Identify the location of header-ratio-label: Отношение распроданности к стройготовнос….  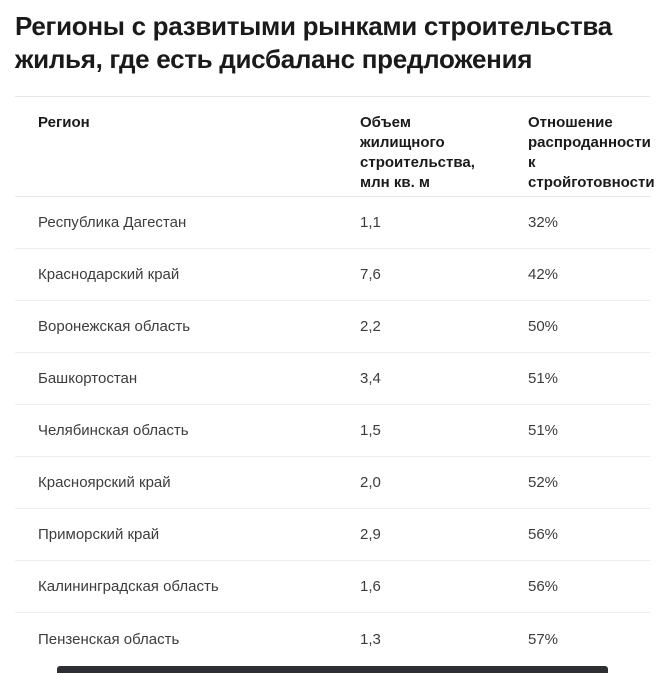
(591, 152).